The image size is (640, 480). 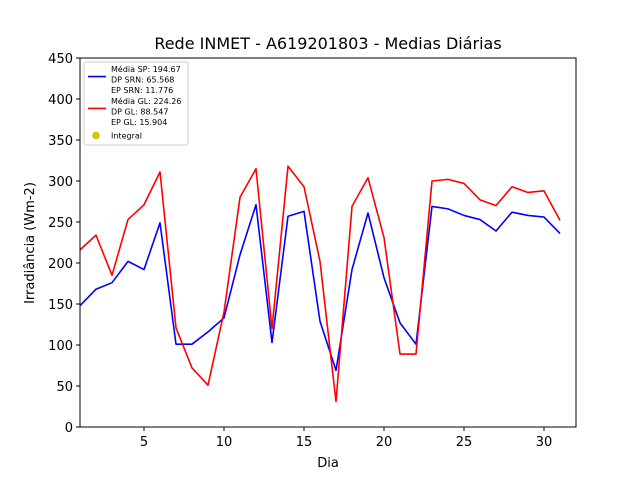 What do you see at coordinates (224, 442) in the screenshot?
I see `x-tick-label: 10` at bounding box center [224, 442].